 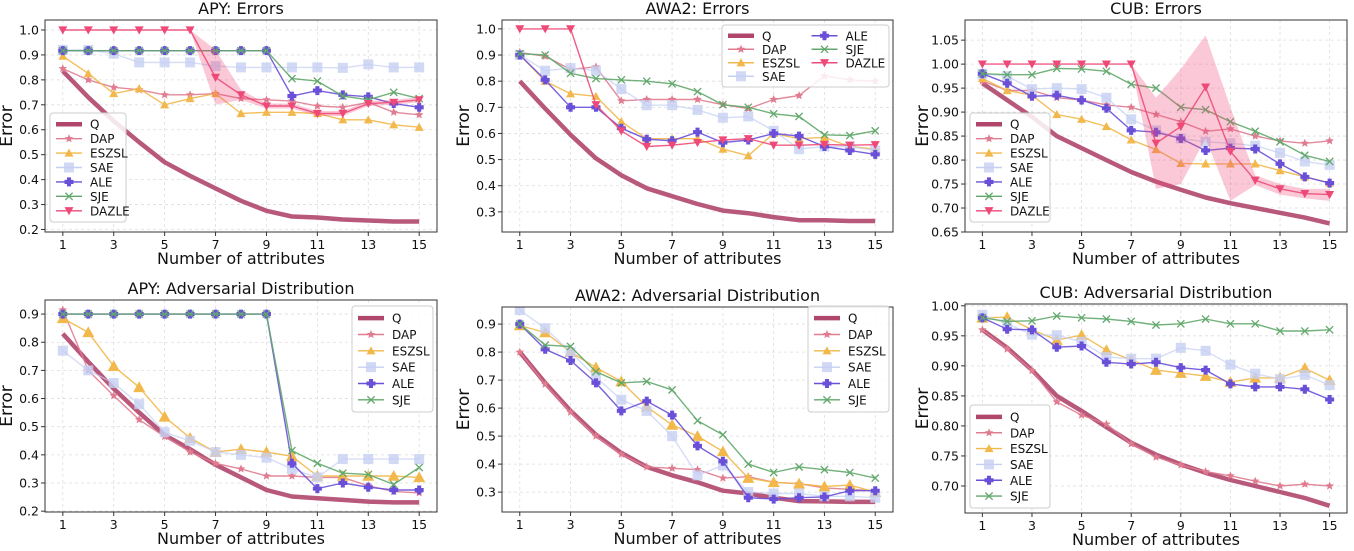 I want to click on y-tick-label: 0.6, so click(x=29, y=398).